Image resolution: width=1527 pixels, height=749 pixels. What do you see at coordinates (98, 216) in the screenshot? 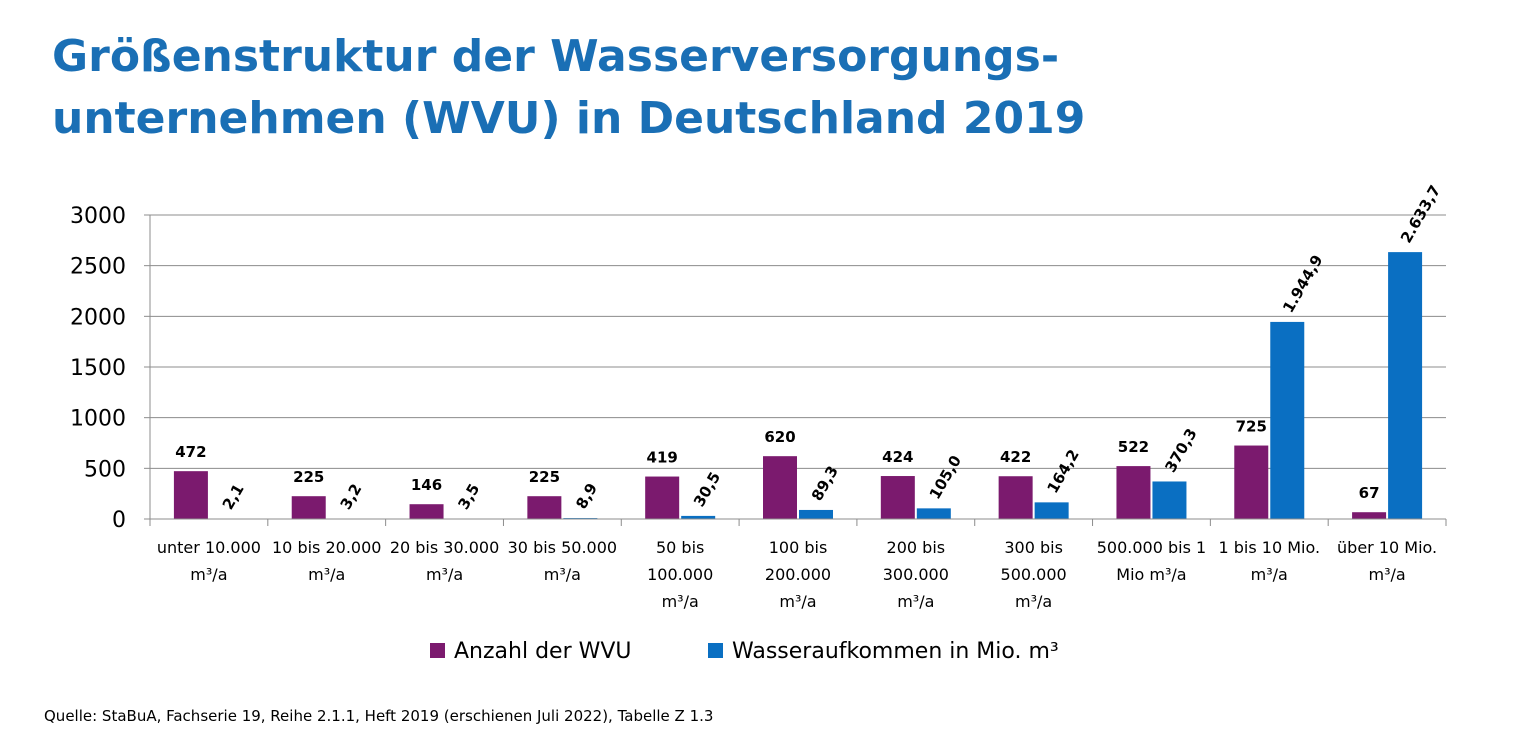
I see `y-tick-label: 3000` at bounding box center [98, 216].